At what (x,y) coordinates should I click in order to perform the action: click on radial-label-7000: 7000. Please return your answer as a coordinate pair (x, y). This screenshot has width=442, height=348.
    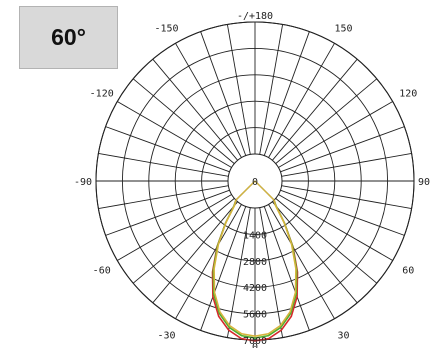
    Looking at the image, I should click on (255, 341).